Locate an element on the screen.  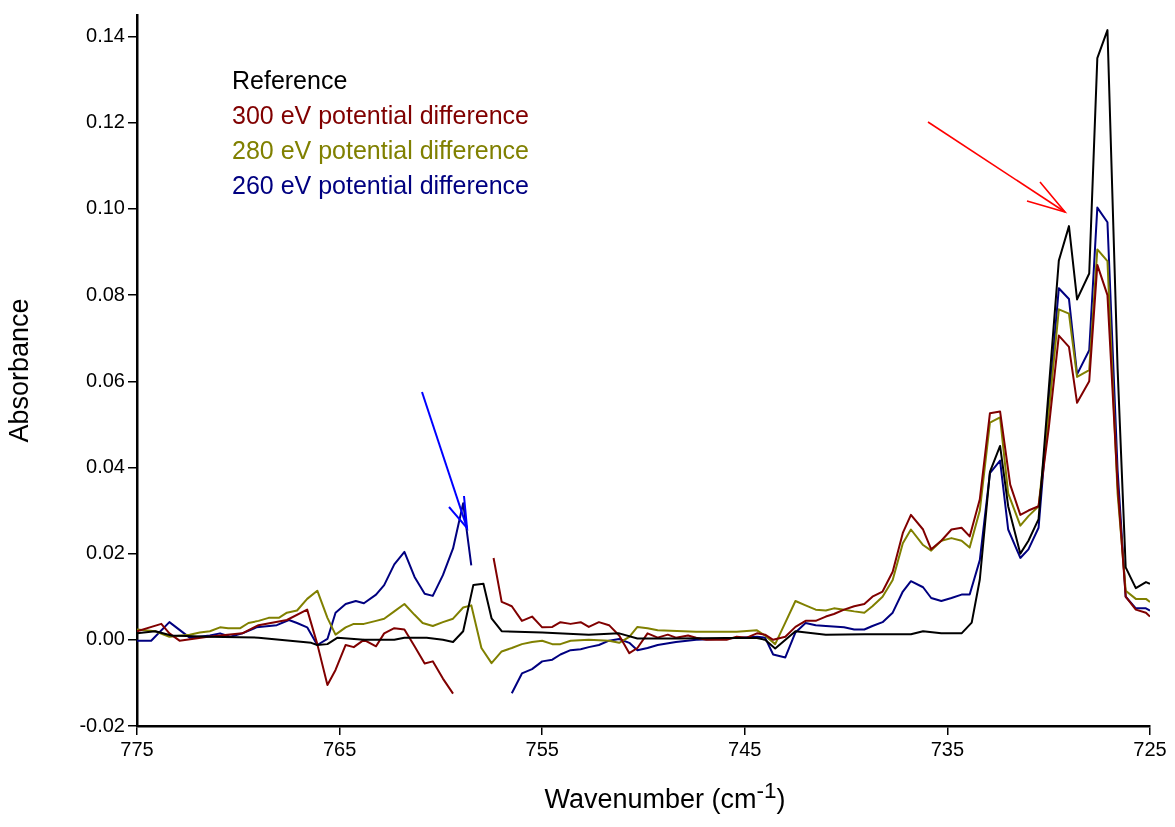
y-tick-label: 0.10 is located at coordinates (105, 207).